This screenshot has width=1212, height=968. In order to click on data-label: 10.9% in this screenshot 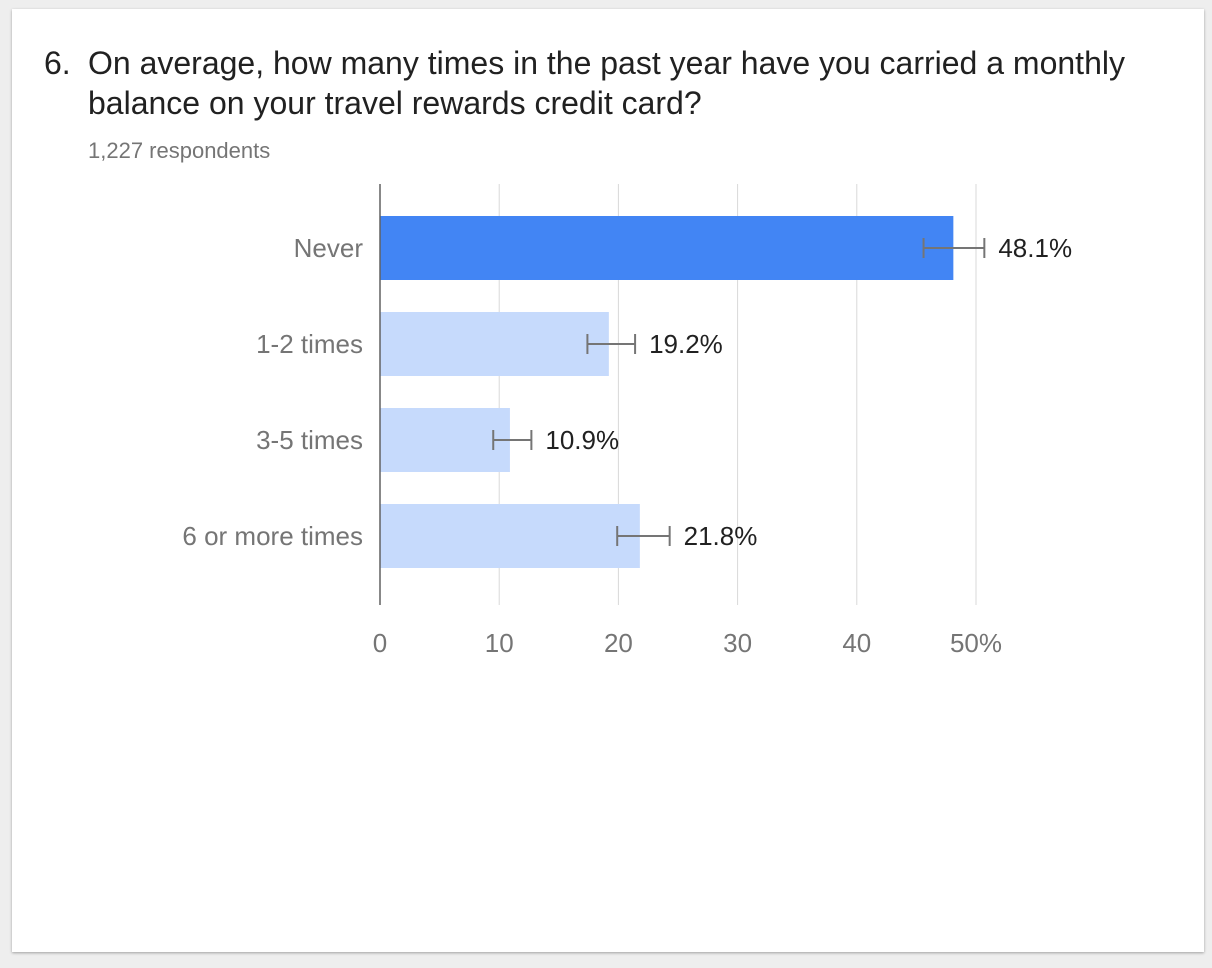, I will do `click(582, 440)`.